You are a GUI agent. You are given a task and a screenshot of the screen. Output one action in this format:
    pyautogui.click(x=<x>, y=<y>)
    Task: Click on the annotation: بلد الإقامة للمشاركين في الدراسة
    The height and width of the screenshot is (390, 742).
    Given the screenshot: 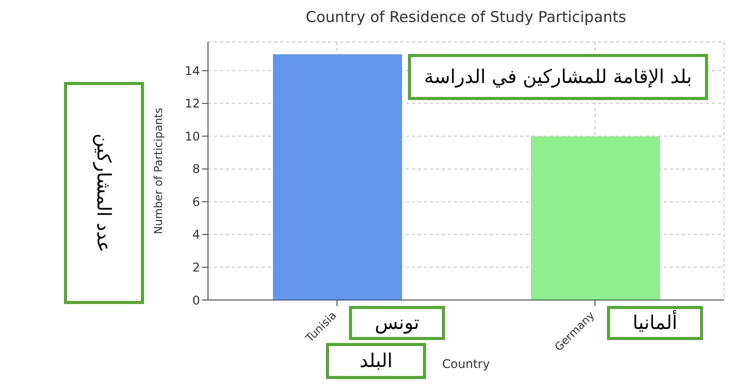 What is the action you would take?
    pyautogui.click(x=558, y=77)
    